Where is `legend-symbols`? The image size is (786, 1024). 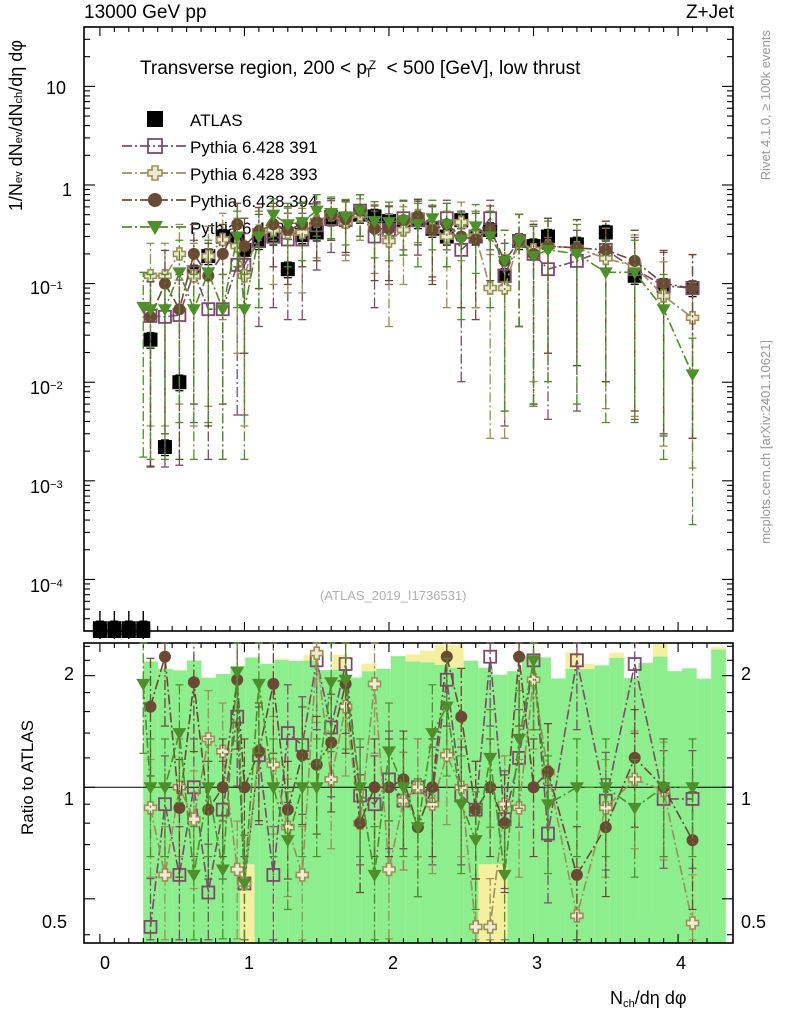
legend-symbols is located at coordinates (155, 173).